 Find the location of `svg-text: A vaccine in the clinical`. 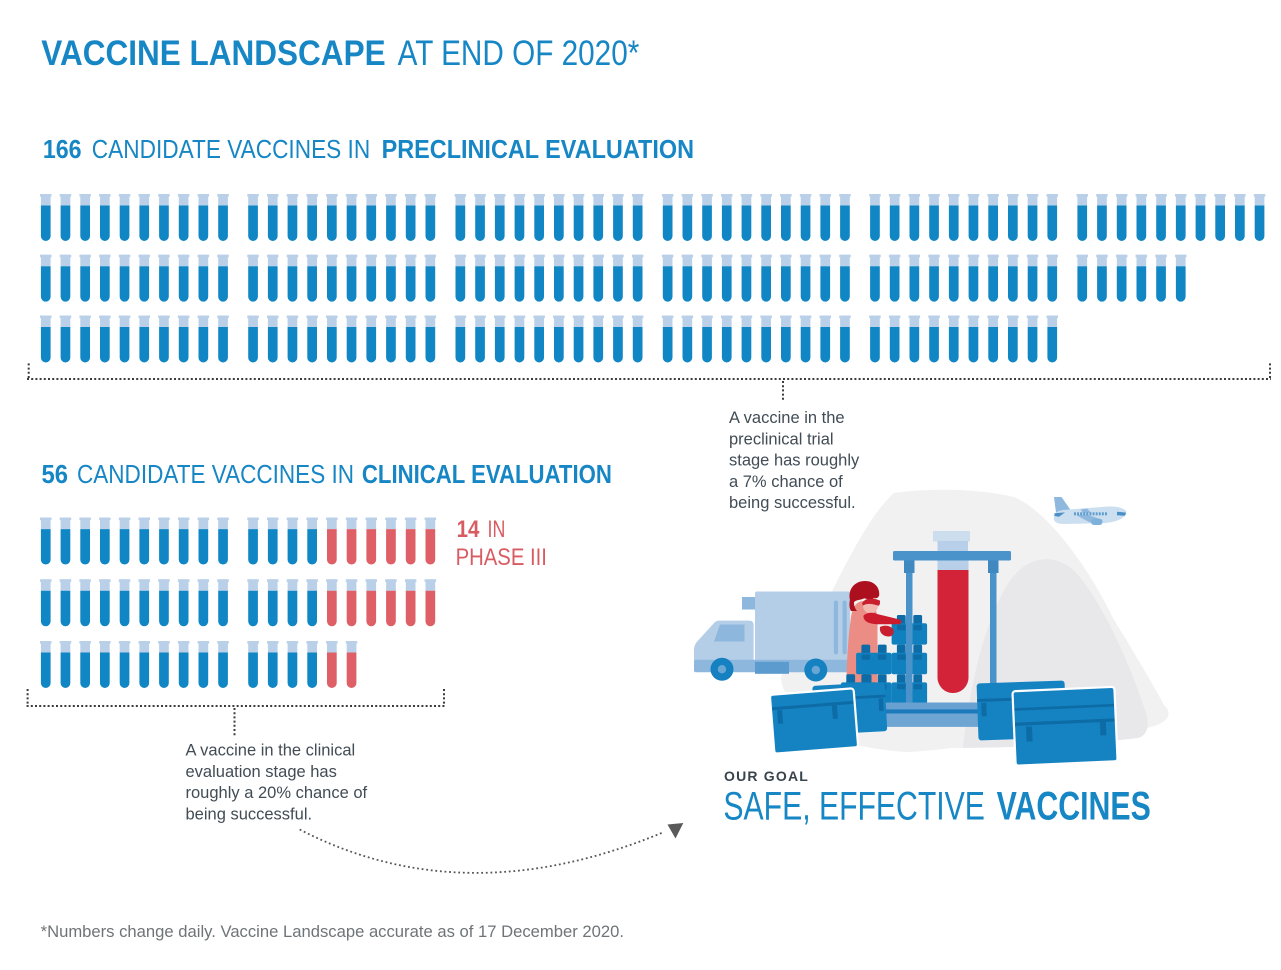

svg-text: A vaccine in the clinical is located at coordinates (271, 751).